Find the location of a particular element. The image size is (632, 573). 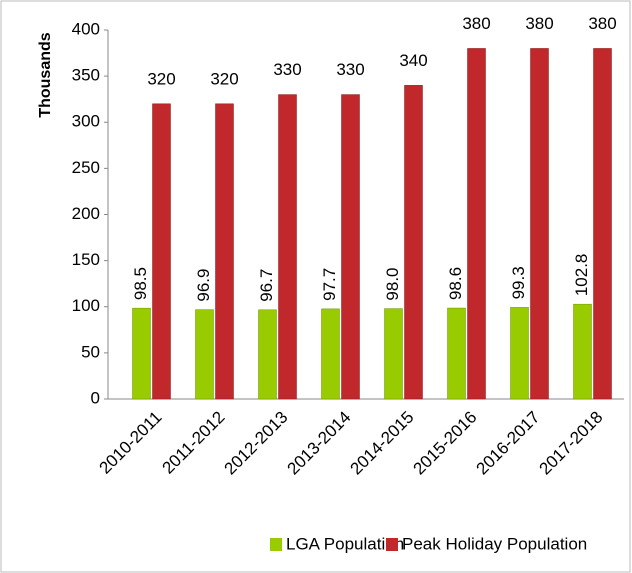

y-tick-label: 50 is located at coordinates (90, 351).